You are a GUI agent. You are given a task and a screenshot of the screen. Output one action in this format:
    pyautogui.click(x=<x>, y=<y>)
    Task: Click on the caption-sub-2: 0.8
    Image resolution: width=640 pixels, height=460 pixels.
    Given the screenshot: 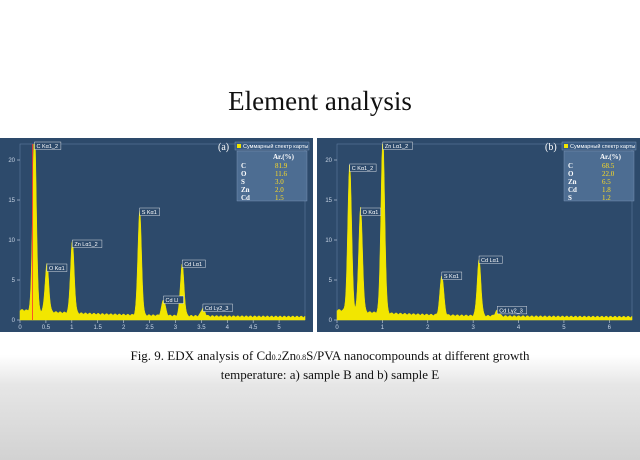 What is the action you would take?
    pyautogui.click(x=301, y=357)
    